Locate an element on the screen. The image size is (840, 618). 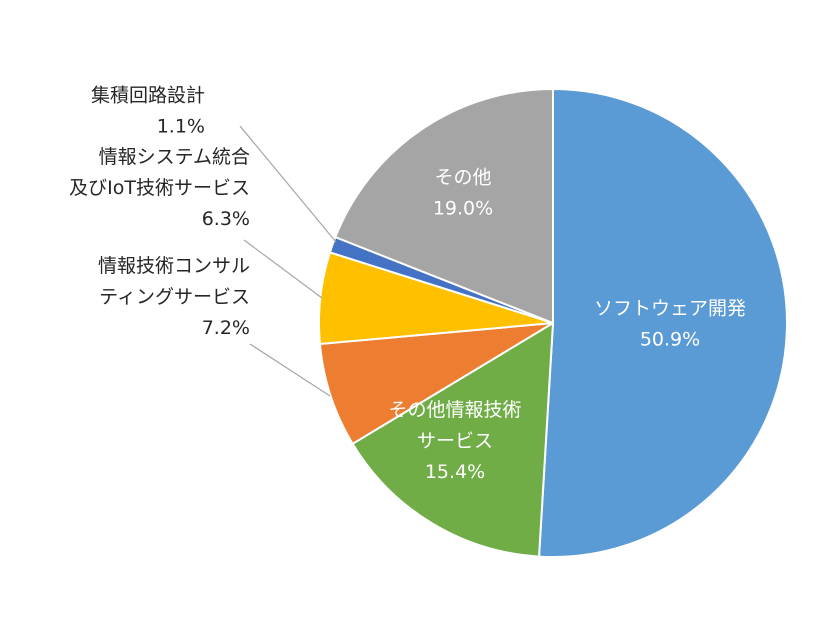
slice-label-line: サービス is located at coordinates (455, 441).